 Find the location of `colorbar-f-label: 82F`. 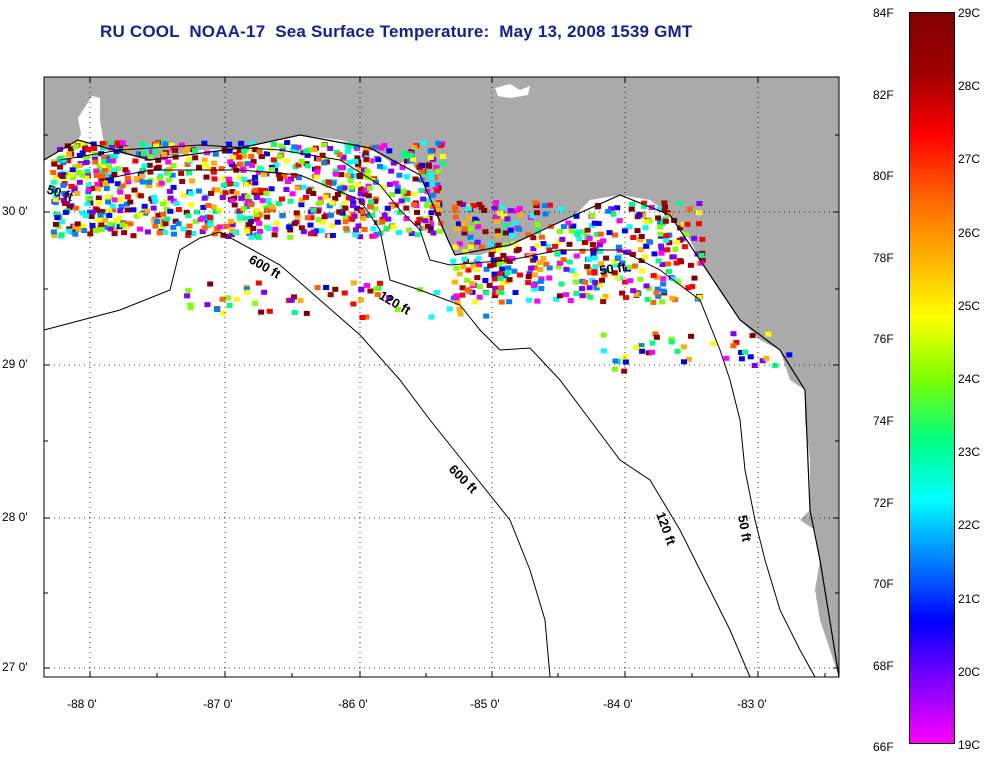

colorbar-f-label: 82F is located at coordinates (883, 94).